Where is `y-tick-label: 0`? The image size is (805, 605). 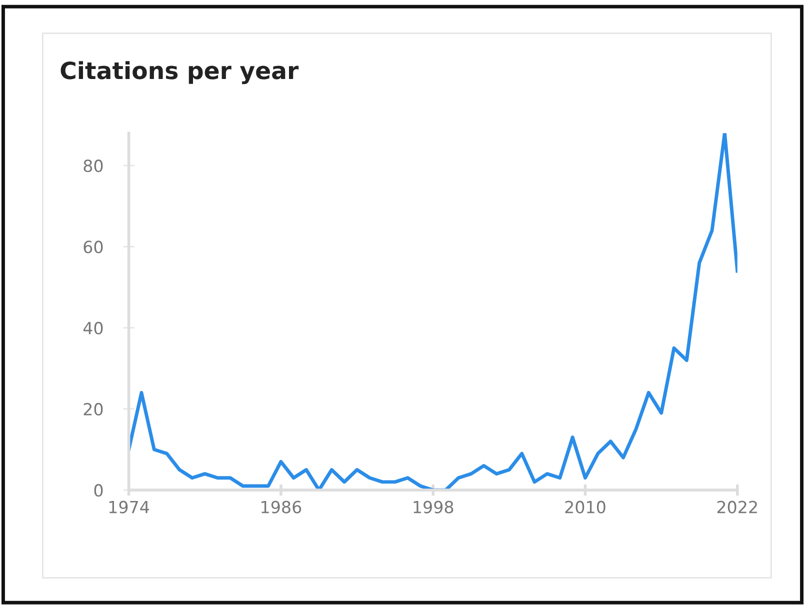 y-tick-label: 0 is located at coordinates (98, 490).